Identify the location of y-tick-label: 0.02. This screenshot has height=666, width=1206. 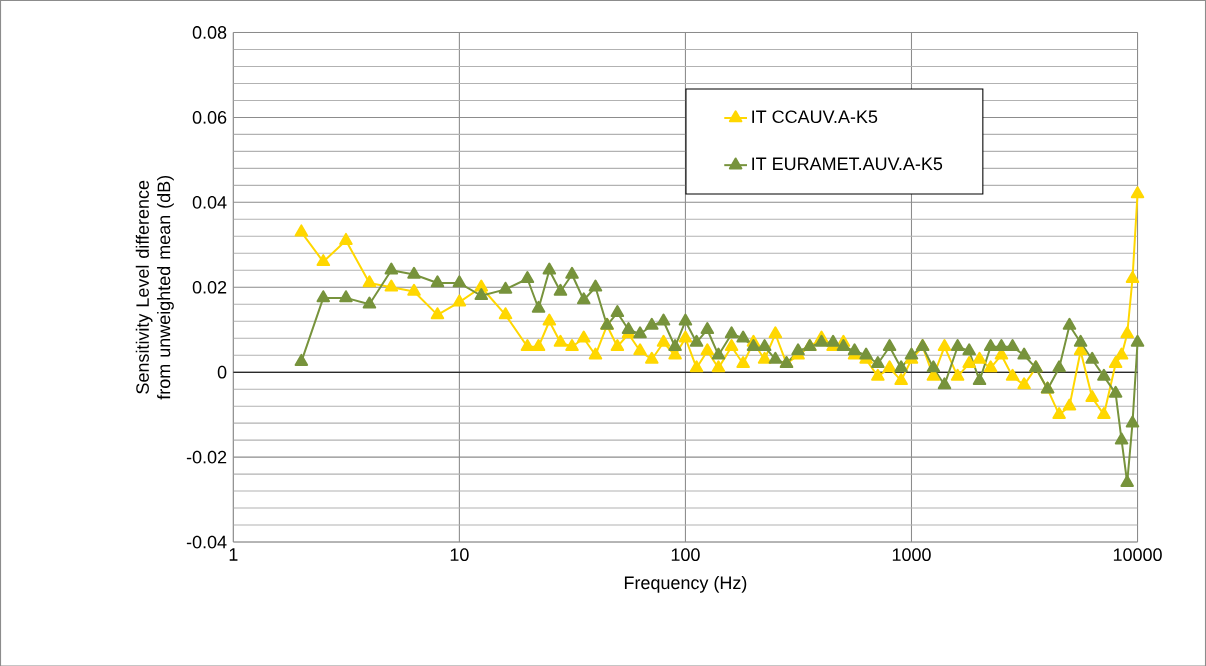
(209, 287).